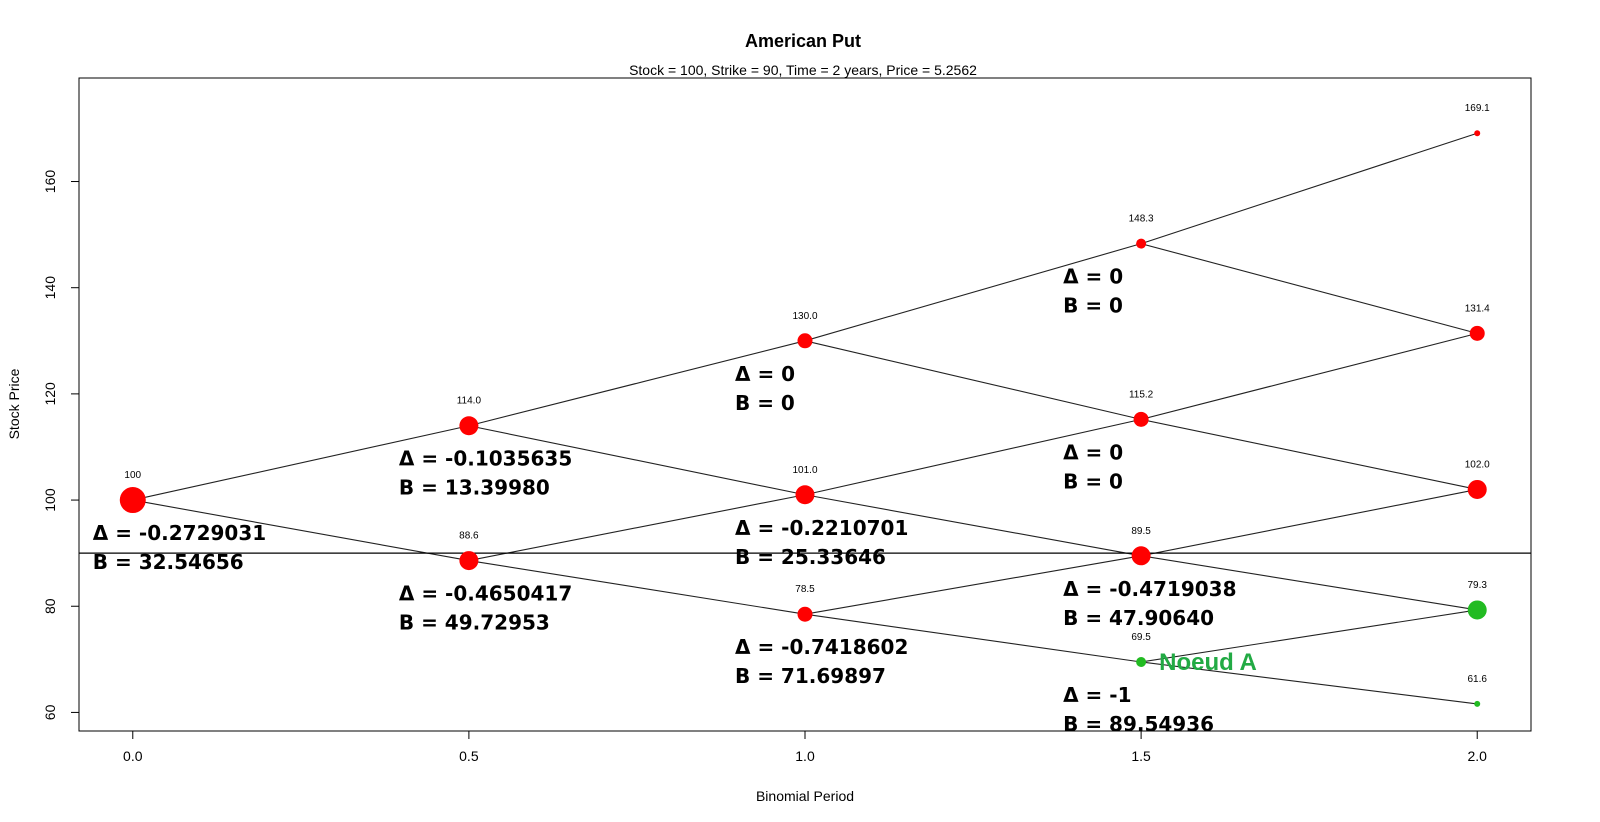  I want to click on delta-annotation: Δ = -0.4650417, so click(485, 594).